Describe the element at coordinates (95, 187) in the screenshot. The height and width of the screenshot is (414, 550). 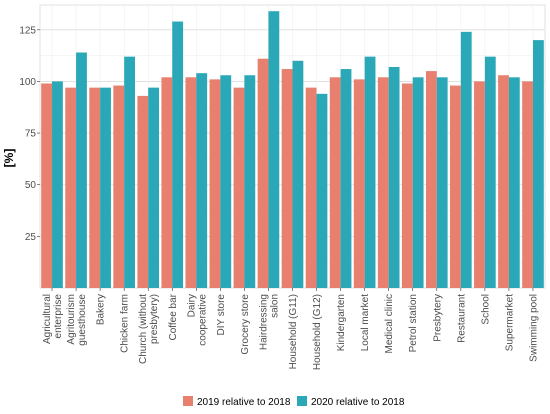
I see `bar: Bakery — 2019 relative to 2018: 97` at that location.